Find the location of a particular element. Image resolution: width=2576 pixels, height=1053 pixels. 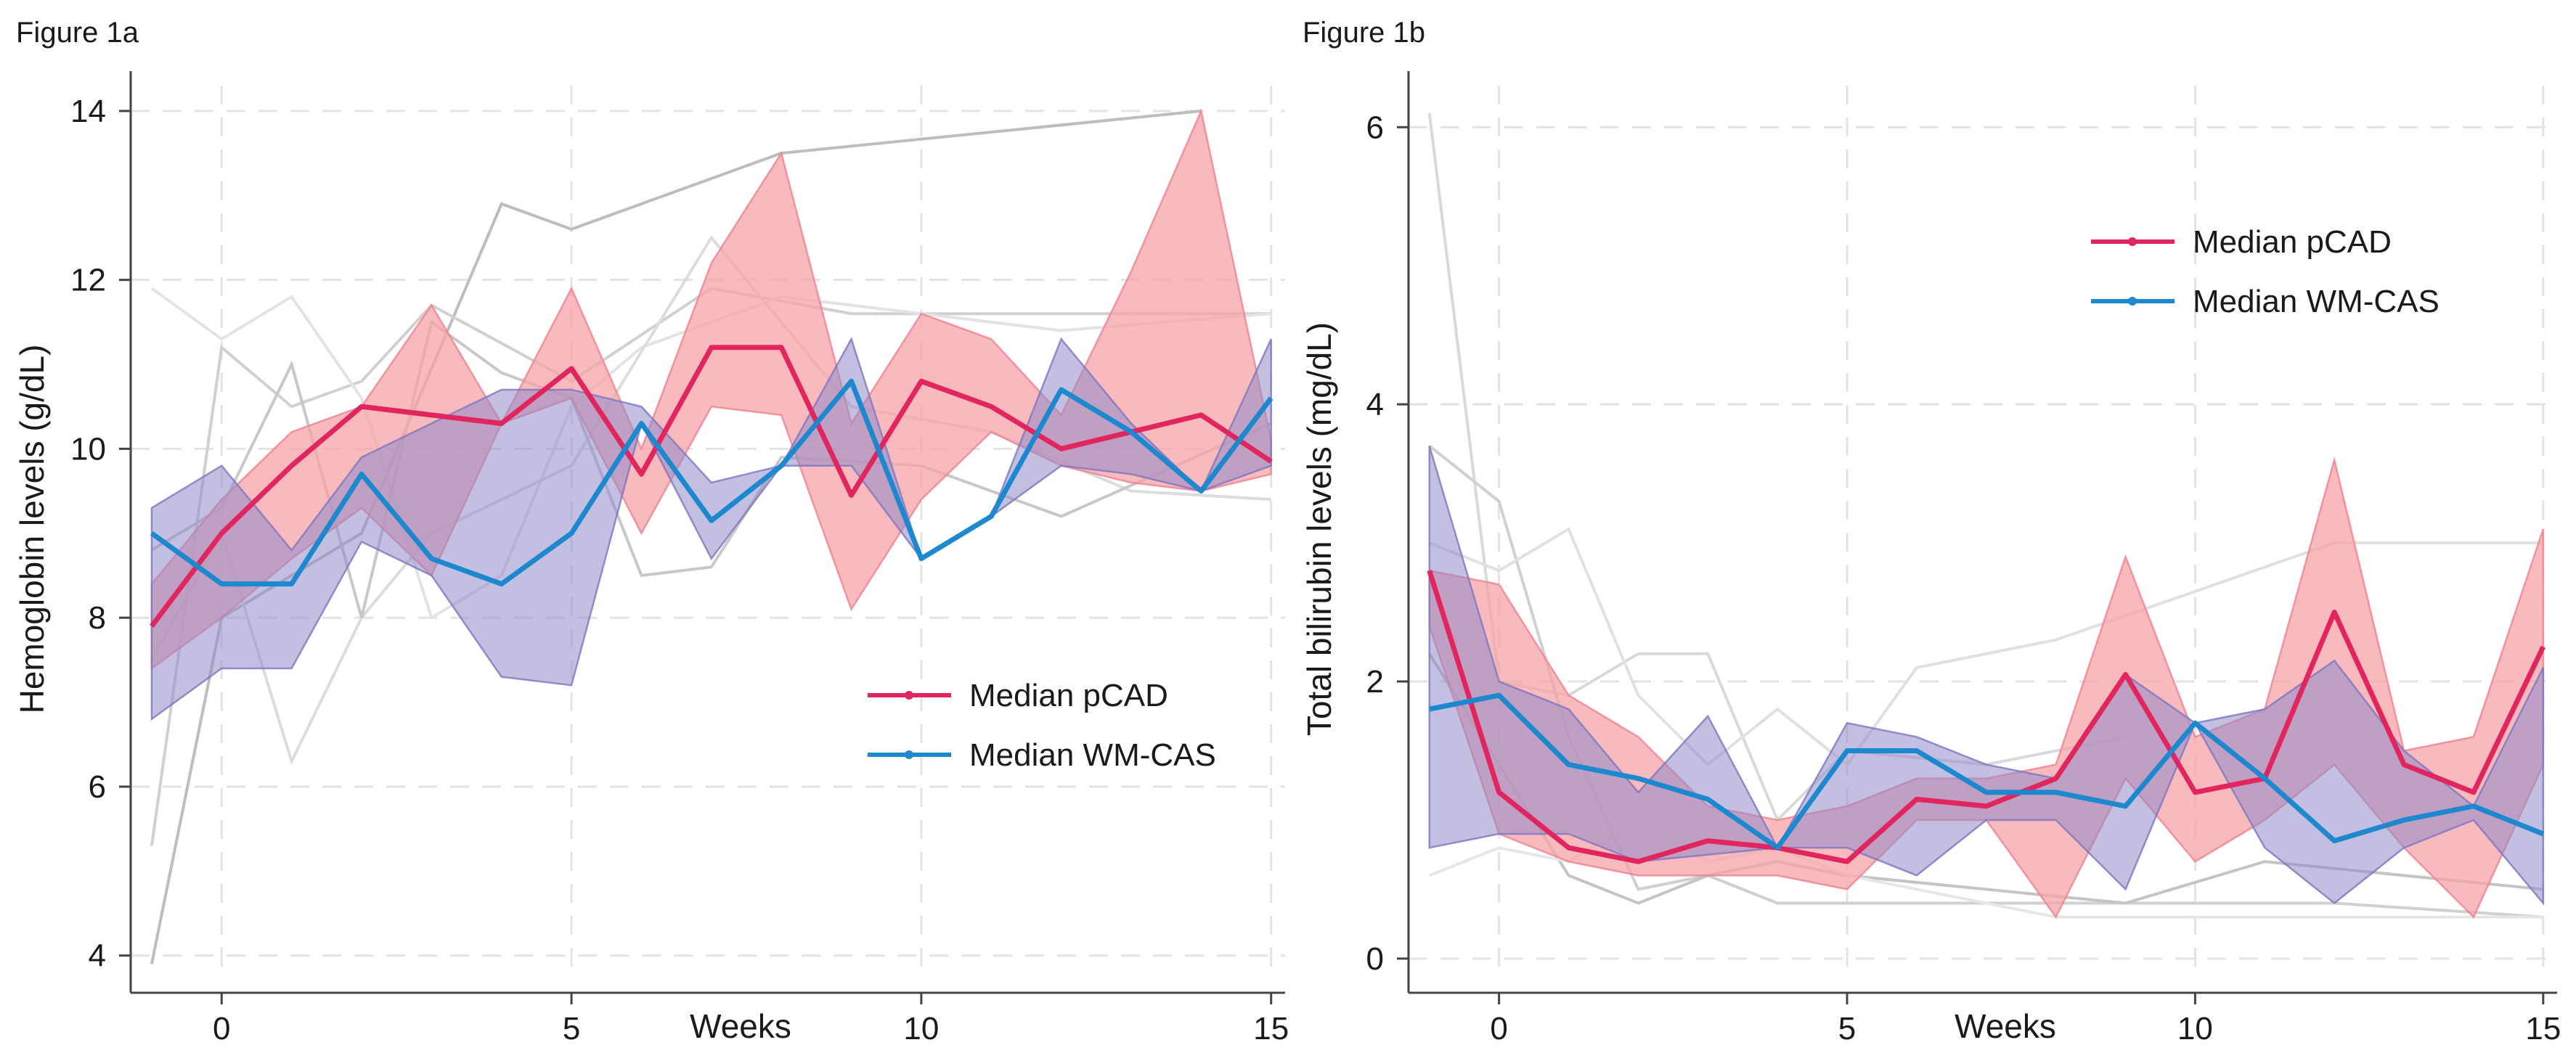

panel-a-median-line-pcad is located at coordinates (711, 486).